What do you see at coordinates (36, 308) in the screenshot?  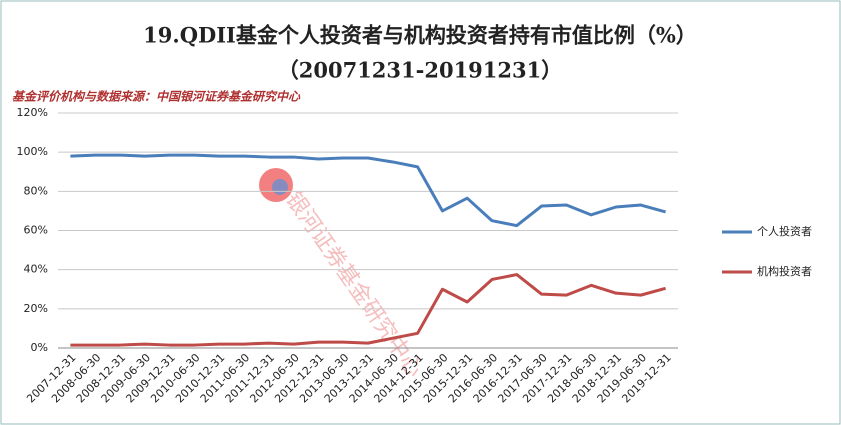 I see `y-tick-label: 20%` at bounding box center [36, 308].